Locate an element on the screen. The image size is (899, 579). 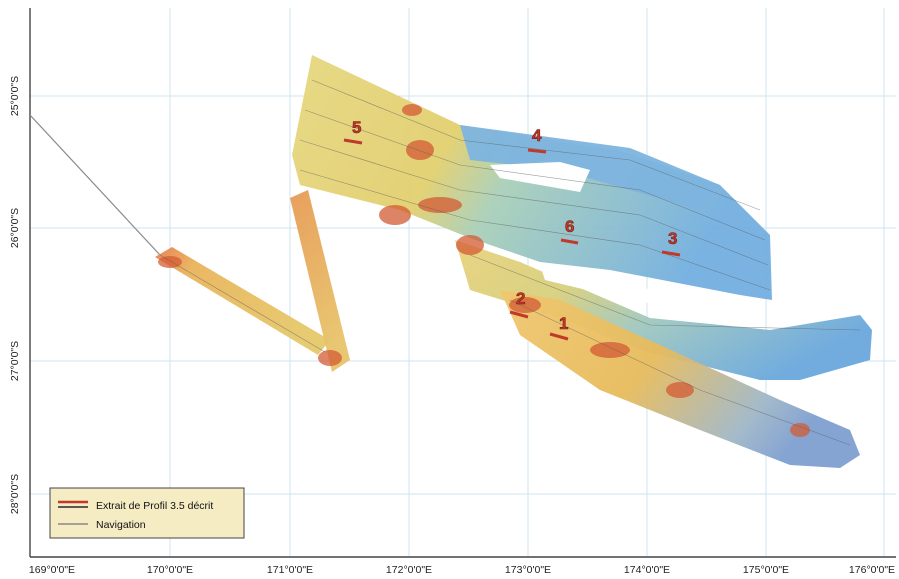
profile-markers: 5 4 6 3 2 1 is located at coordinates (512, 229).